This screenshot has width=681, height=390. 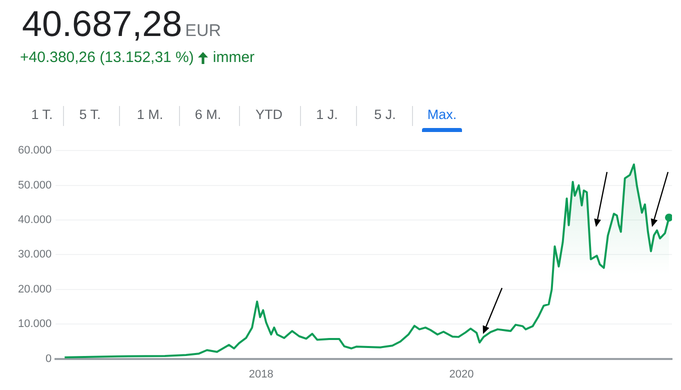 I want to click on text: 1 M., so click(x=150, y=115).